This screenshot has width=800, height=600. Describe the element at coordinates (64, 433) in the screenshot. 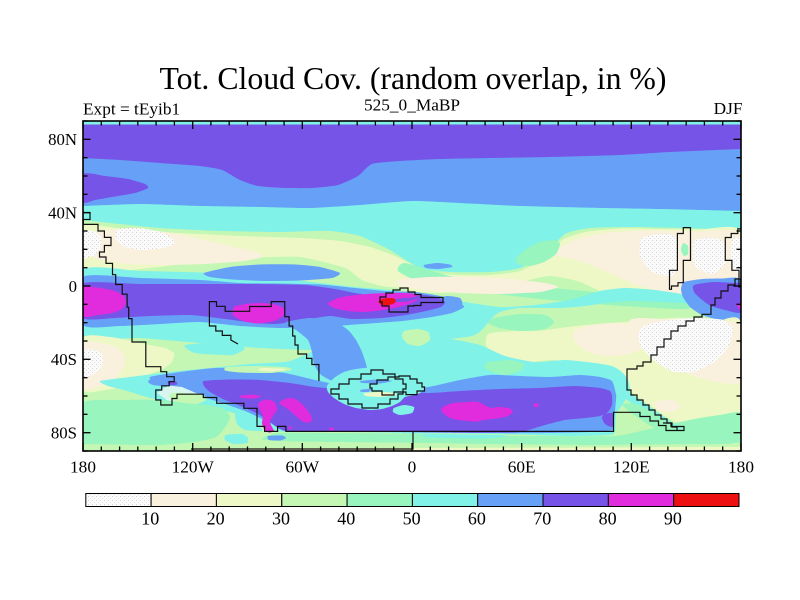

I see `svg-text: 80S` at that location.